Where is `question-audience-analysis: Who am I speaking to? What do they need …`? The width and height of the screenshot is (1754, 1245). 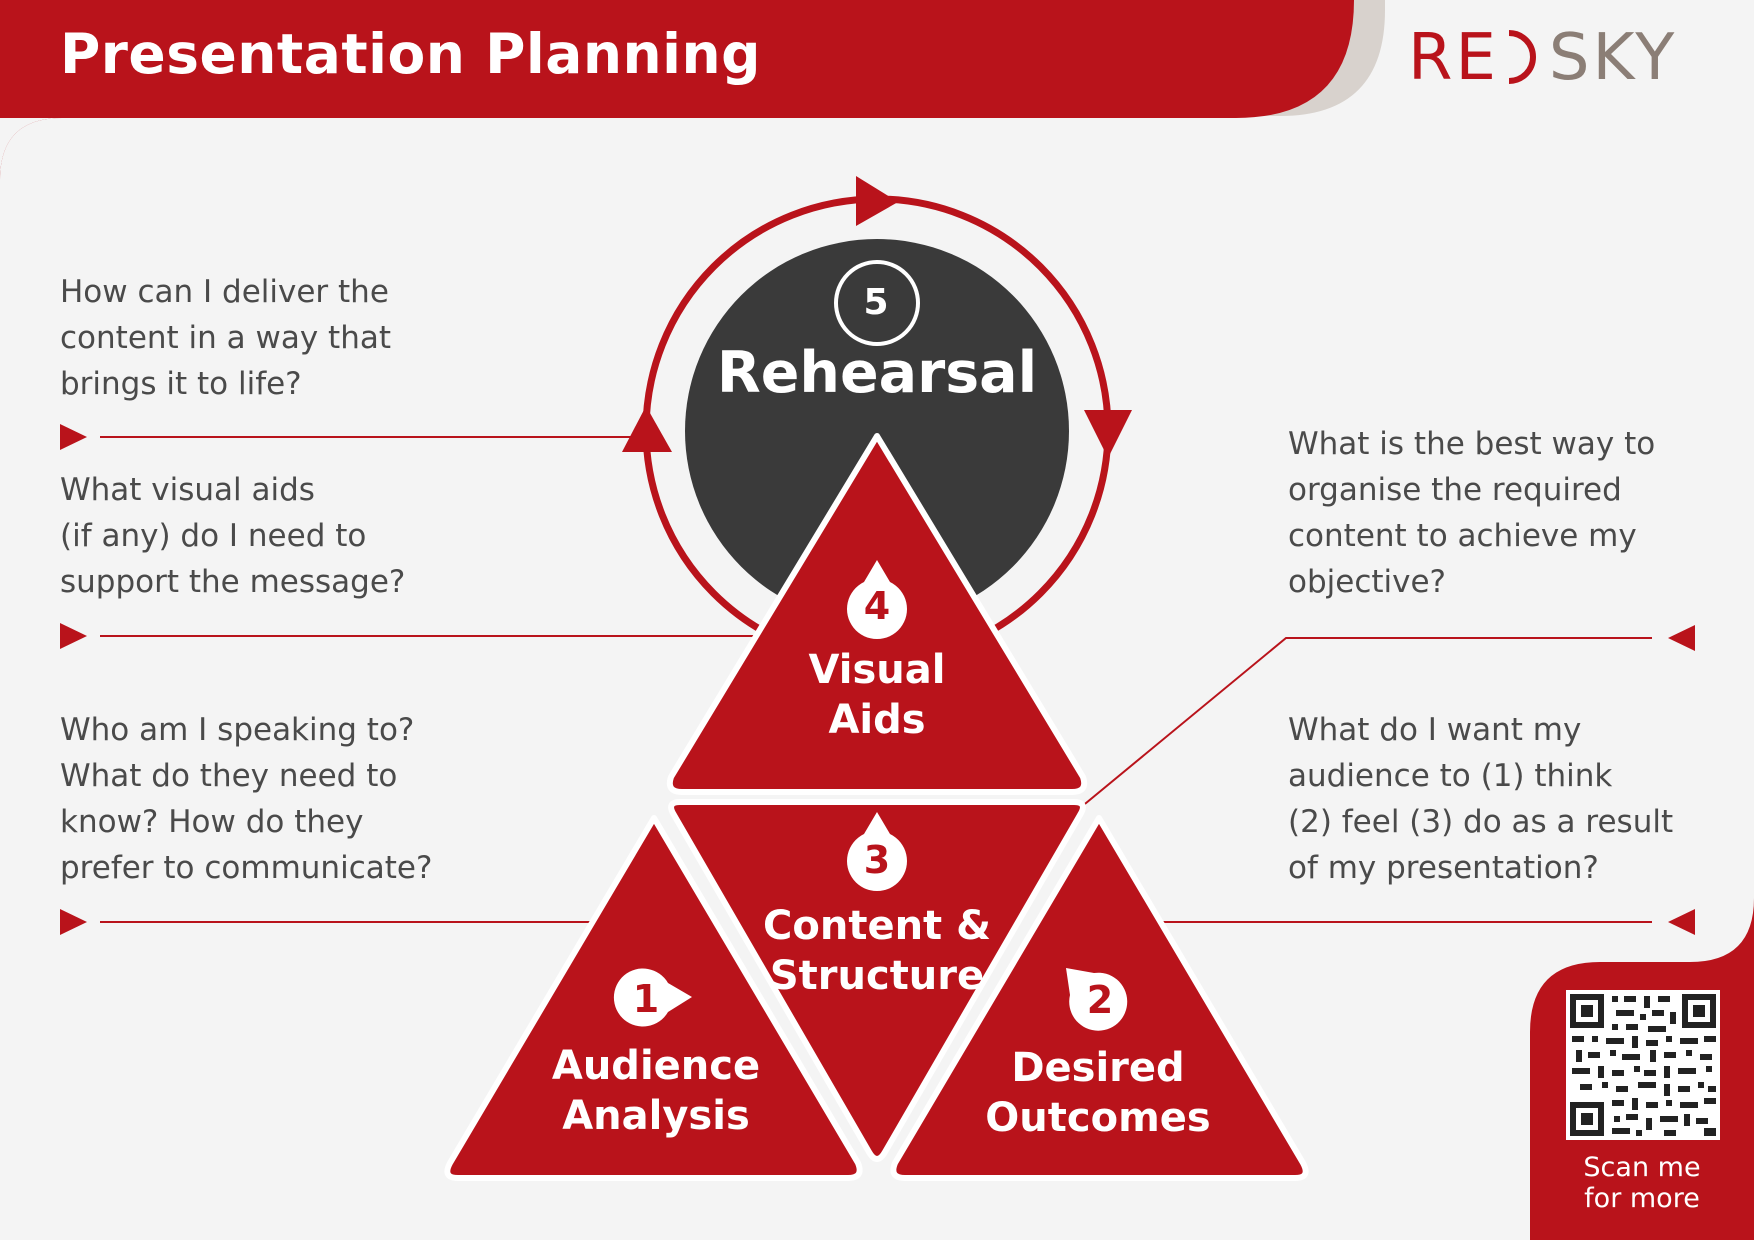
question-audience-analysis: Who am I speaking to? What do they need … is located at coordinates (246, 799).